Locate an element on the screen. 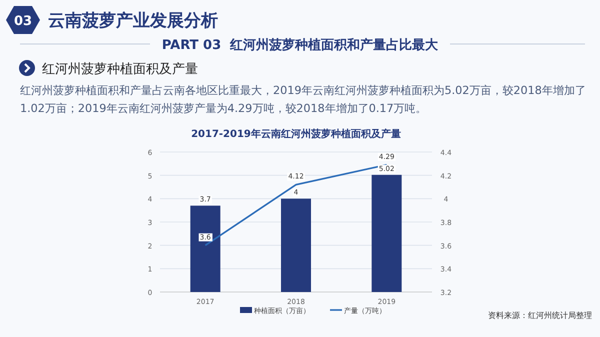 The height and width of the screenshot is (337, 600). text: 红河州菠萝种植面积及产量 is located at coordinates (120, 69).